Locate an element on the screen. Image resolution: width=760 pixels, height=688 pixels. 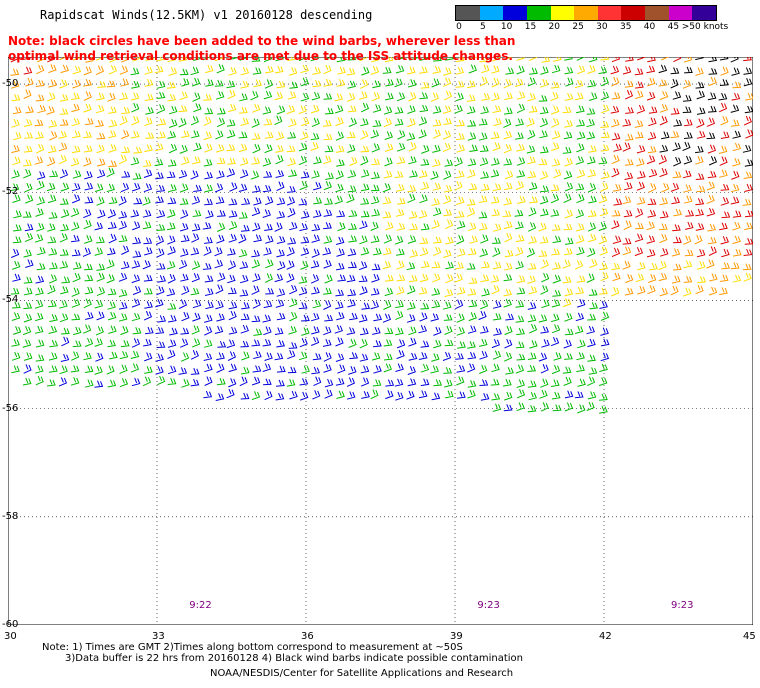
legend-label: 0 is located at coordinates (459, 27).